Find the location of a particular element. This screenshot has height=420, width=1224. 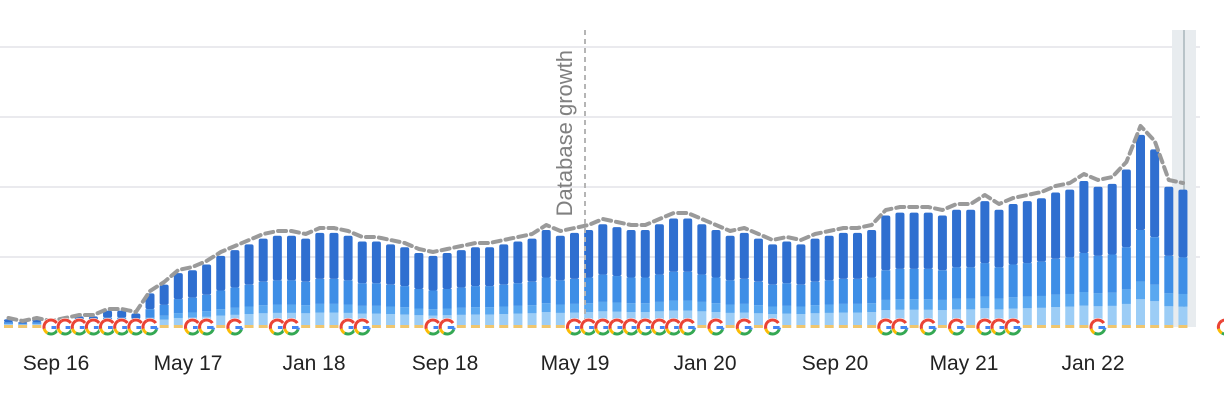

bar-segment-base is located at coordinates (829, 326).